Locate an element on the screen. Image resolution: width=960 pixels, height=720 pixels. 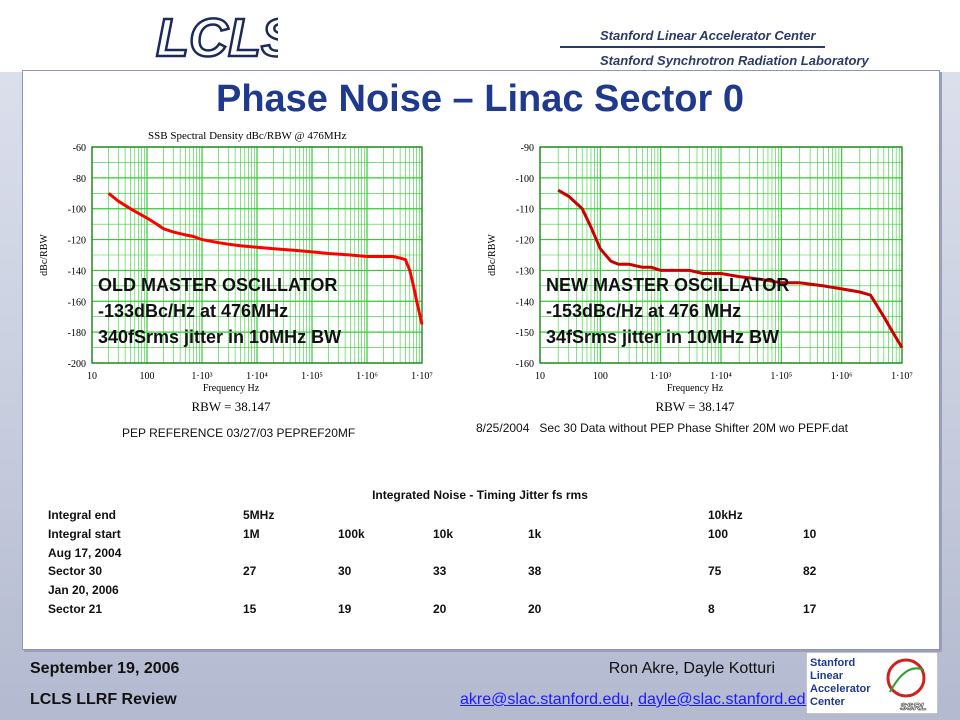
old-chart-caption: PEP REFERENCE 03/27/03 PEPREF20MF is located at coordinates (239, 433).